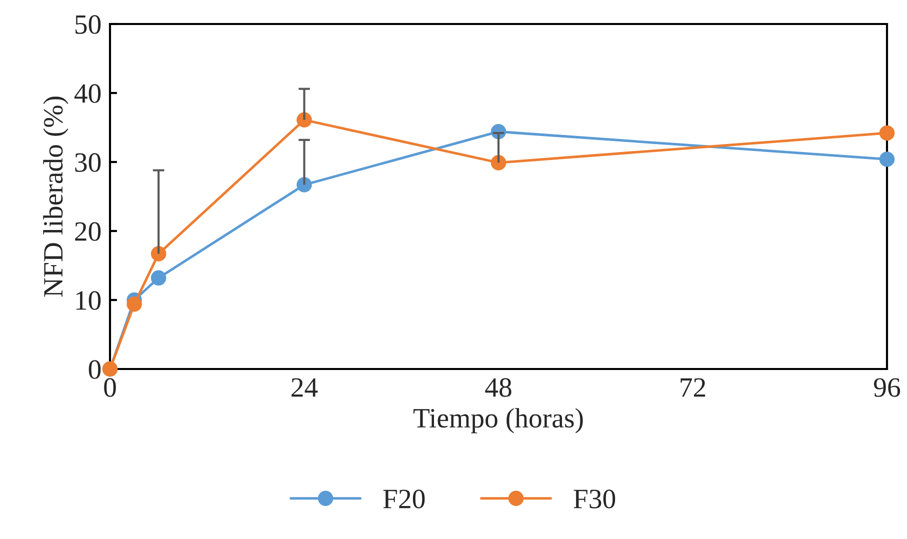  What do you see at coordinates (88, 231) in the screenshot?
I see `y-tick-label: 20` at bounding box center [88, 231].